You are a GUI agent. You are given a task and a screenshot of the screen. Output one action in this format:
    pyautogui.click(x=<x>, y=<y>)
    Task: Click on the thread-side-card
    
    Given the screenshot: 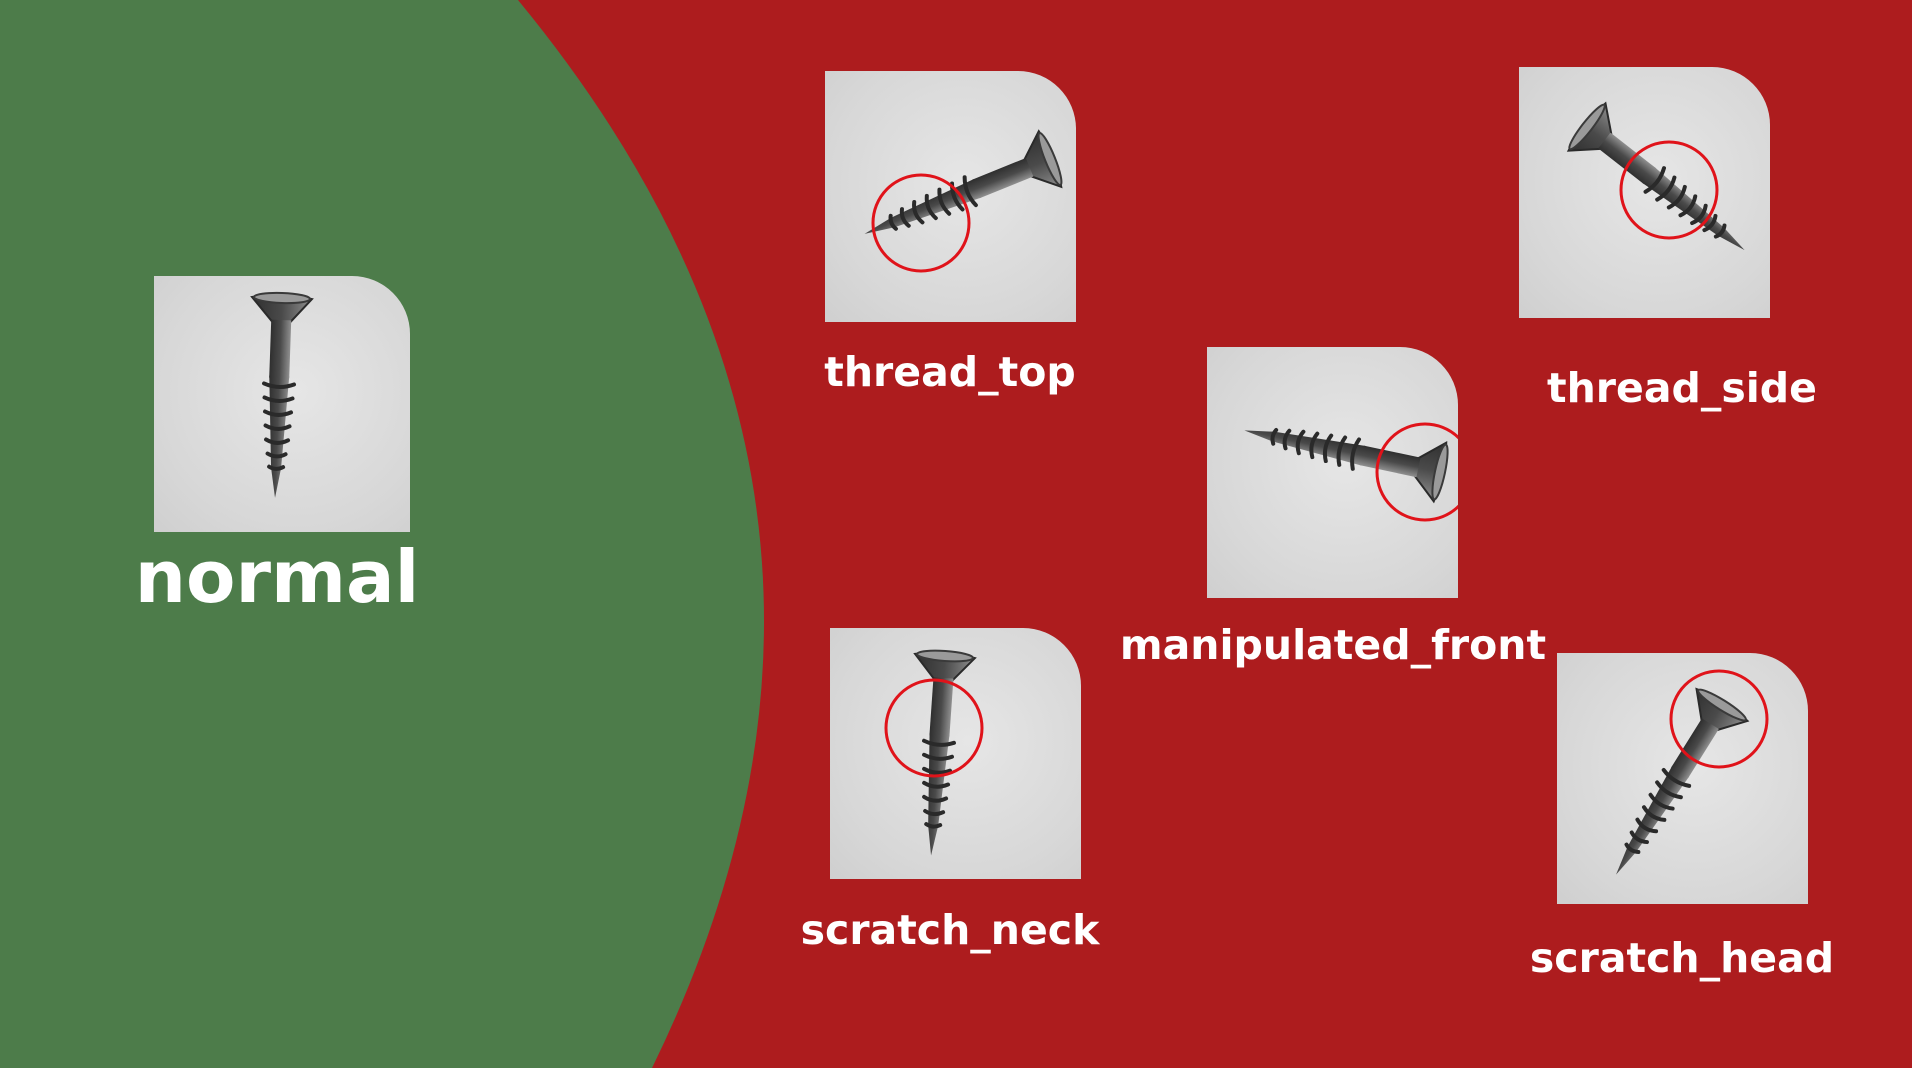 What is the action you would take?
    pyautogui.click(x=1644, y=192)
    